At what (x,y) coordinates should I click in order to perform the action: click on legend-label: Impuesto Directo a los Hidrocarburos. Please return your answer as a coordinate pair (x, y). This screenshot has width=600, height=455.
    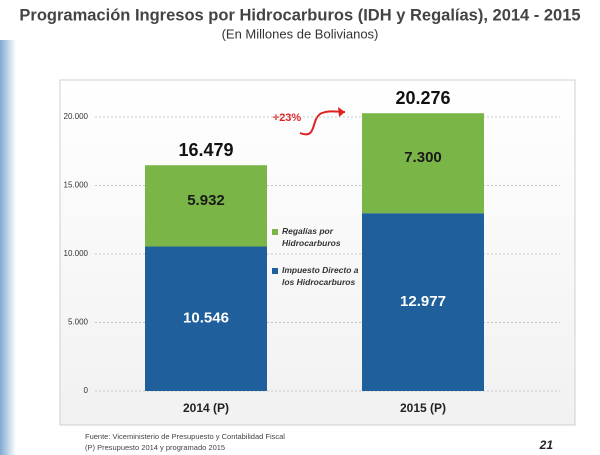
    Looking at the image, I should click on (320, 276).